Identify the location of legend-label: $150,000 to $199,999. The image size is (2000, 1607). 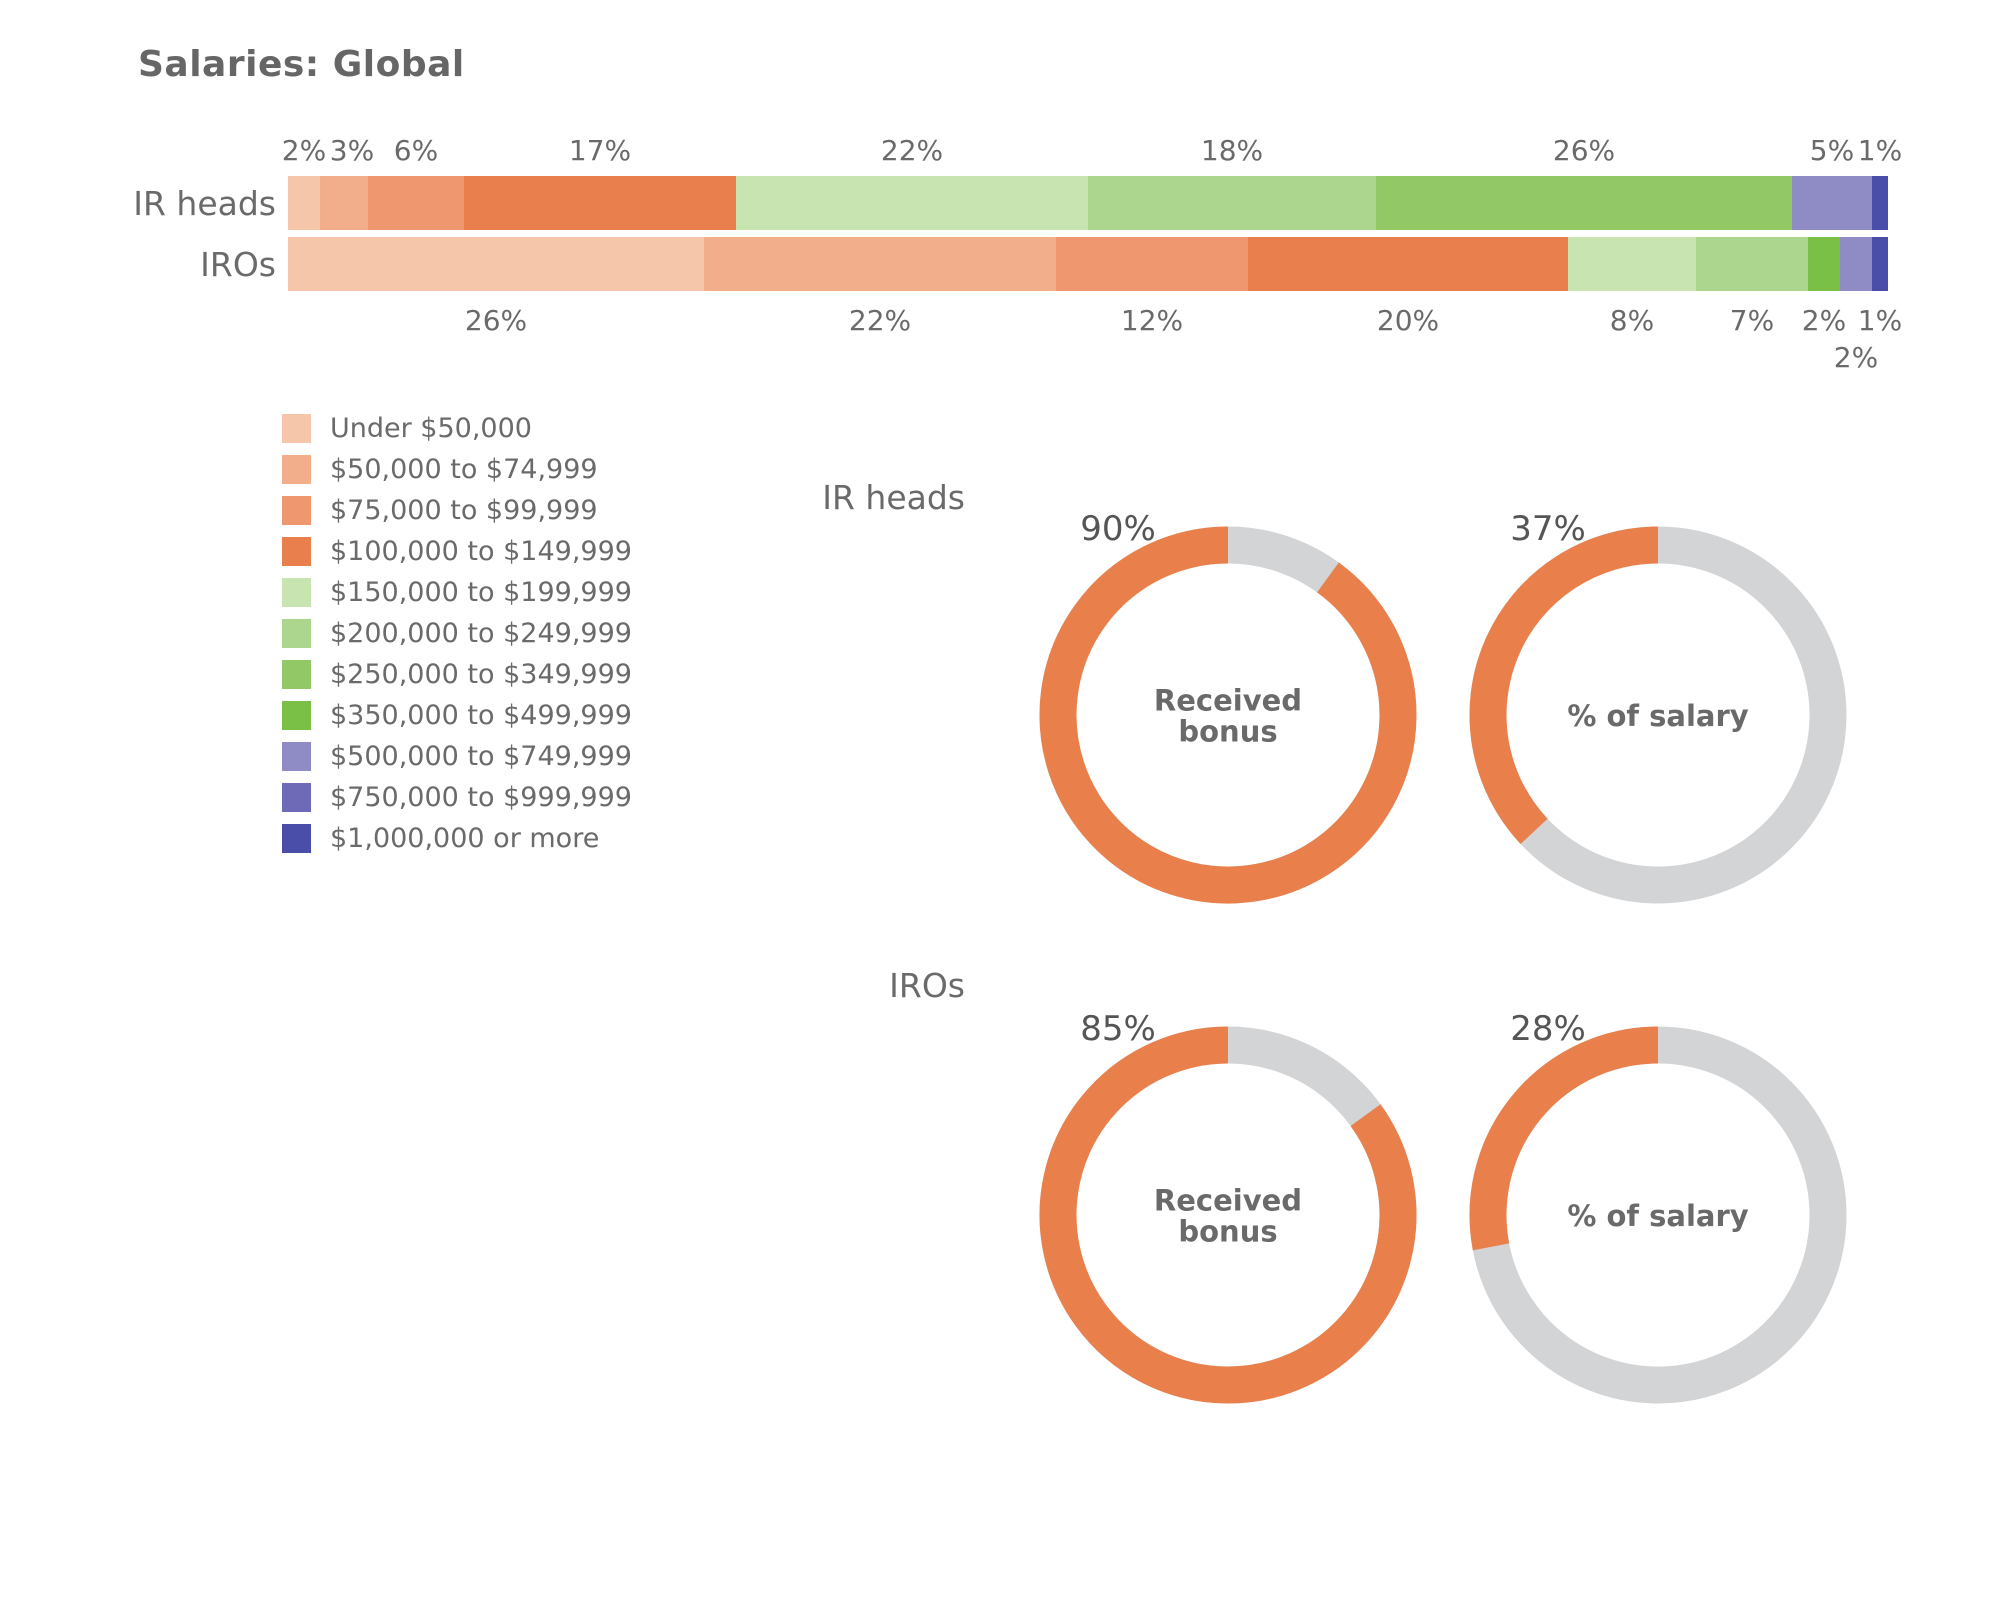
(481, 592).